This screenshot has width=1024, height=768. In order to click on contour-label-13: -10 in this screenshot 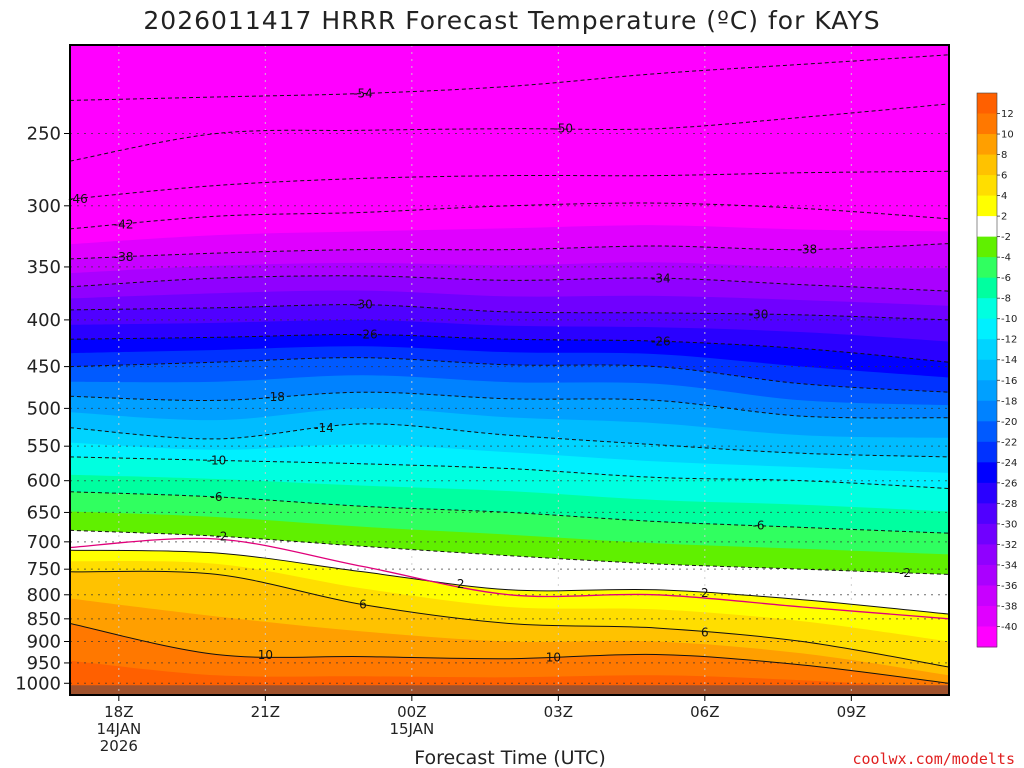, I will do `click(217, 460)`.